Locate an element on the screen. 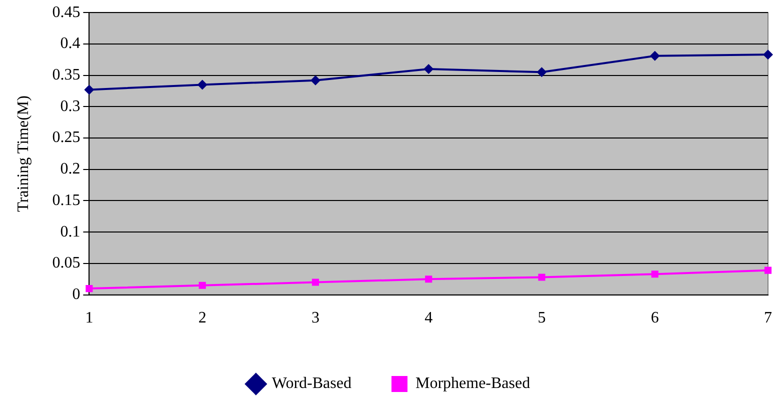 This screenshot has height=408, width=782. legend-label: Word-Based is located at coordinates (312, 383).